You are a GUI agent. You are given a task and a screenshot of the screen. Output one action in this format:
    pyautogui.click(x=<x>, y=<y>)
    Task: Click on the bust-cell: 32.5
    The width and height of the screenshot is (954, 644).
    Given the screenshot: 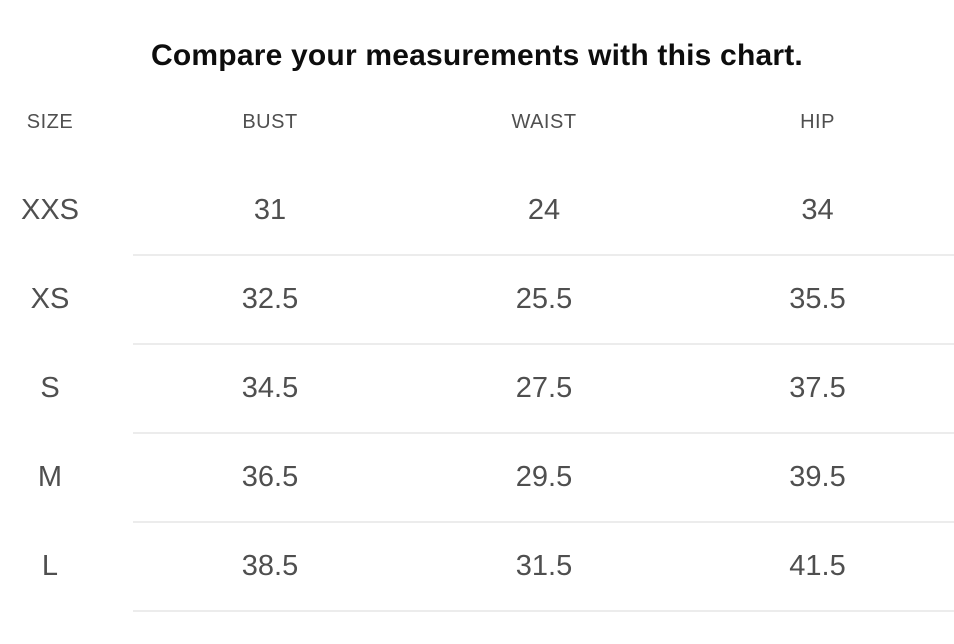 What is the action you would take?
    pyautogui.click(x=270, y=300)
    